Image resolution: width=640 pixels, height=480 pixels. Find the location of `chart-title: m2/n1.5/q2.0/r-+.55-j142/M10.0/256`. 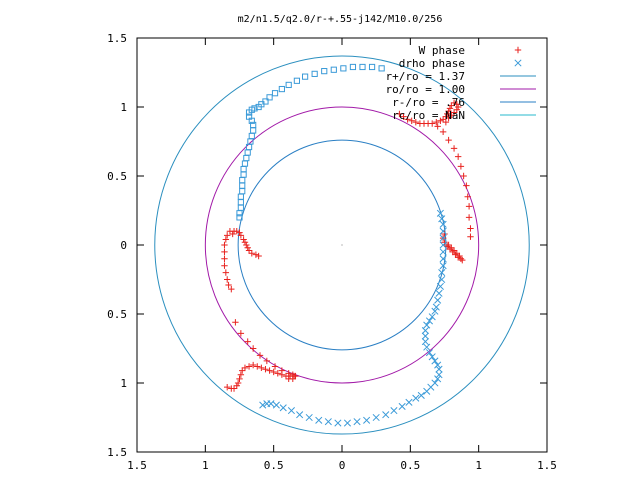

chart-title: m2/n1.5/q2.0/r-+.55-j142/M10.0/256 is located at coordinates (340, 19).